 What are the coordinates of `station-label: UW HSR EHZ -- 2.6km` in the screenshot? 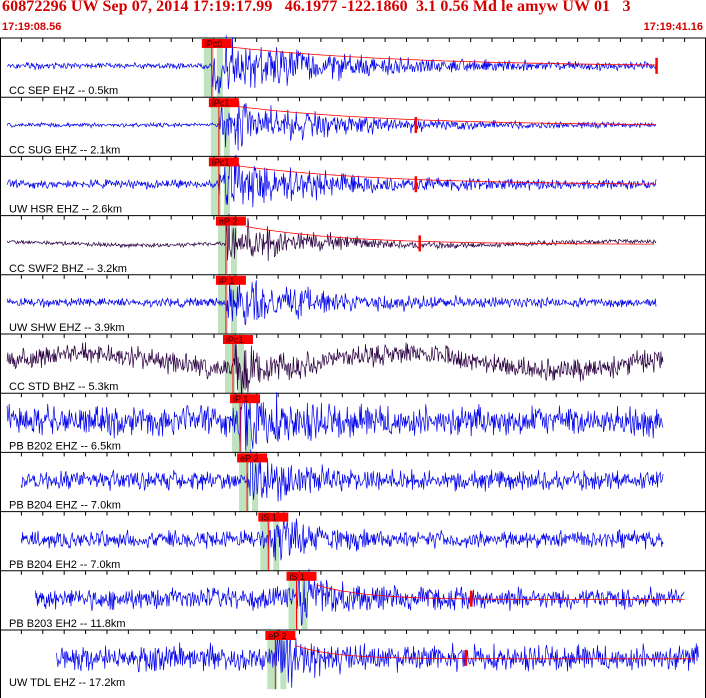 It's located at (65, 210).